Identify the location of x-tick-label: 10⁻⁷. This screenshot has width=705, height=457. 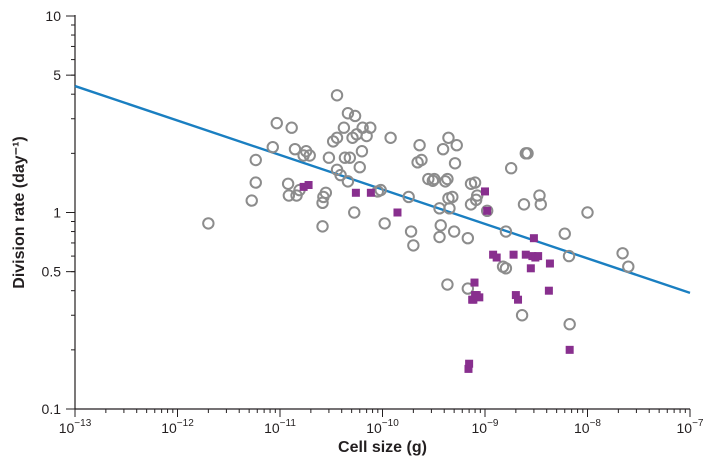
(690, 427).